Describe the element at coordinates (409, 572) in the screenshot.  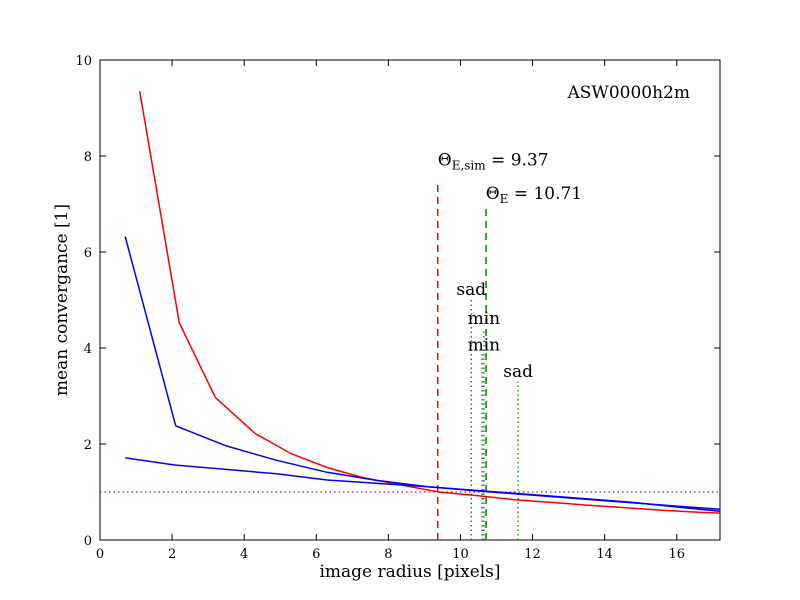
I see `x-axis-title: image radius [pixels]` at that location.